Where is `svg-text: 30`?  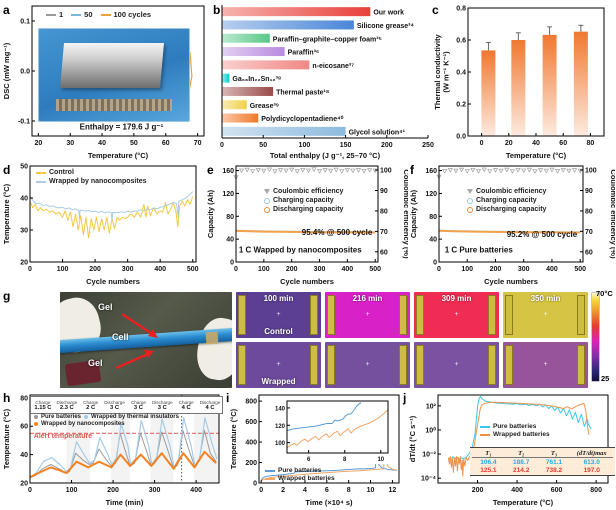
svg-text: 30 is located at coordinates (70, 143).